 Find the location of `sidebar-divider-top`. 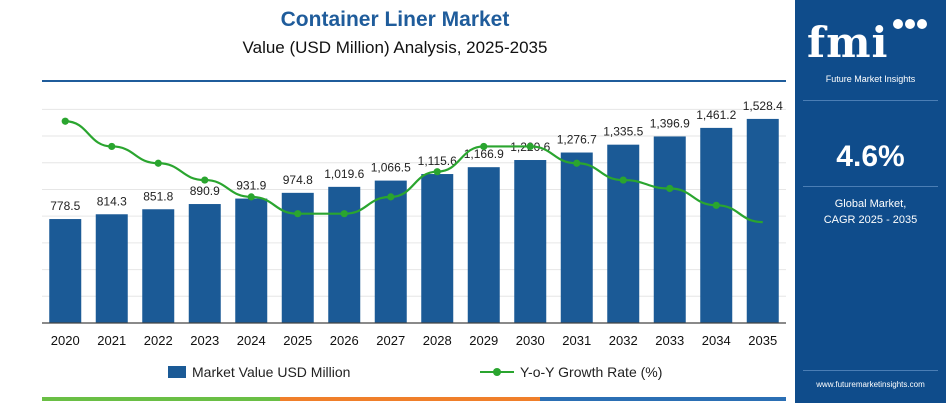

sidebar-divider-top is located at coordinates (870, 100).